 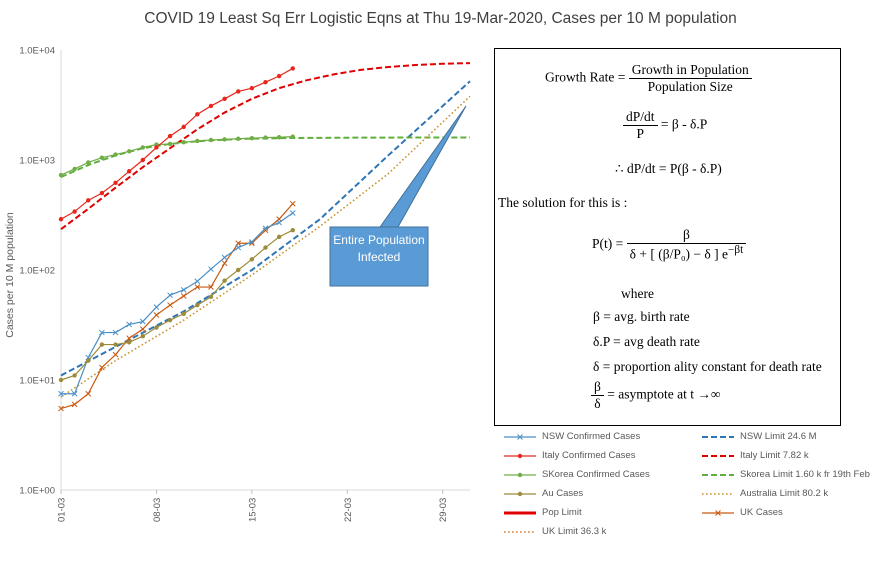 I want to click on def-asymptote-text: = asymptote at t →∞, so click(x=664, y=394).